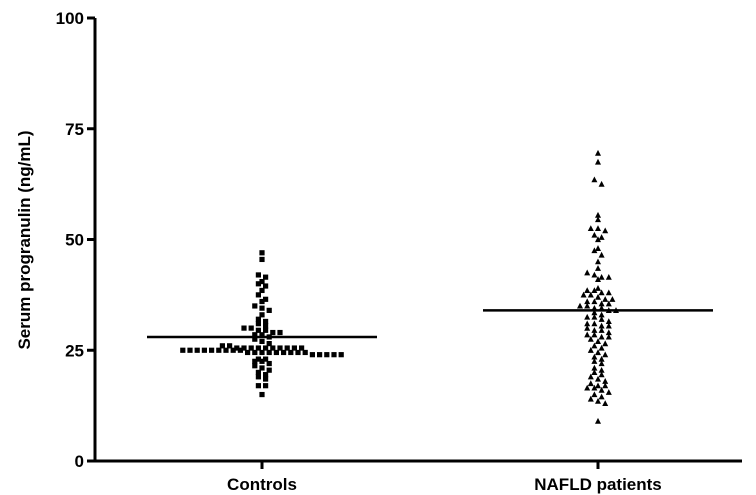  I want to click on category-labels: Controls NAFLD patients, so click(444, 477).